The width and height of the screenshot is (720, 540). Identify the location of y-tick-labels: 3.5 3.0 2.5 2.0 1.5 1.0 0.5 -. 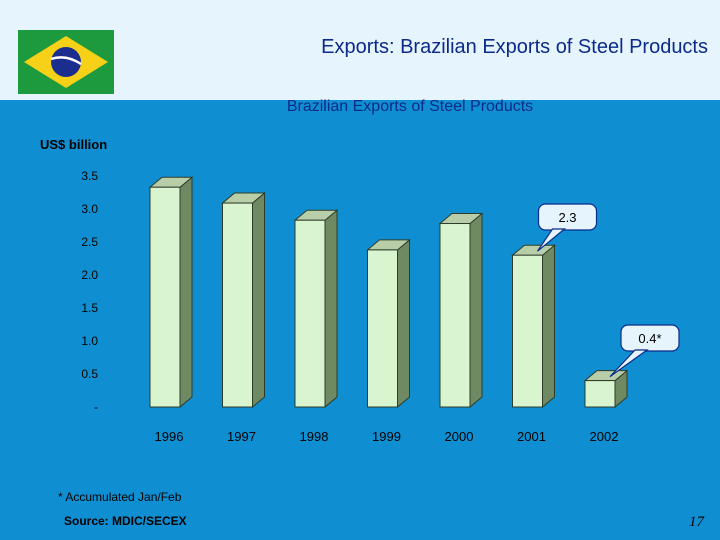
(89, 291).